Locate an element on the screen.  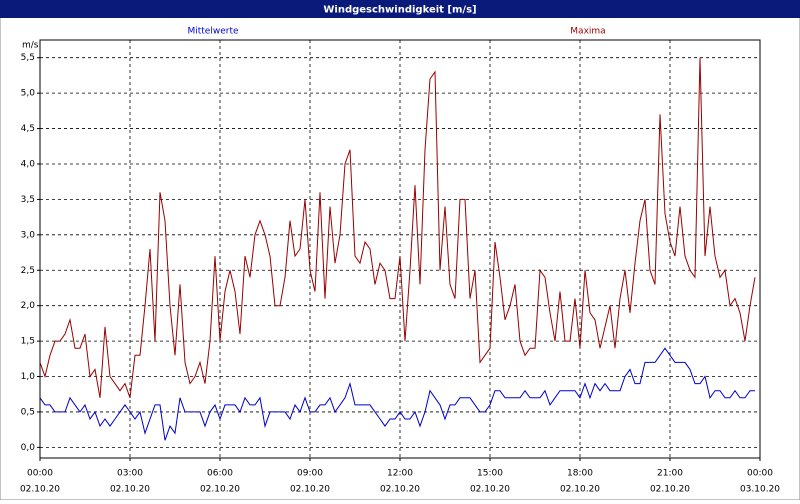
chart-title: Windgeschwindigkeit [m/s] is located at coordinates (399, 10).